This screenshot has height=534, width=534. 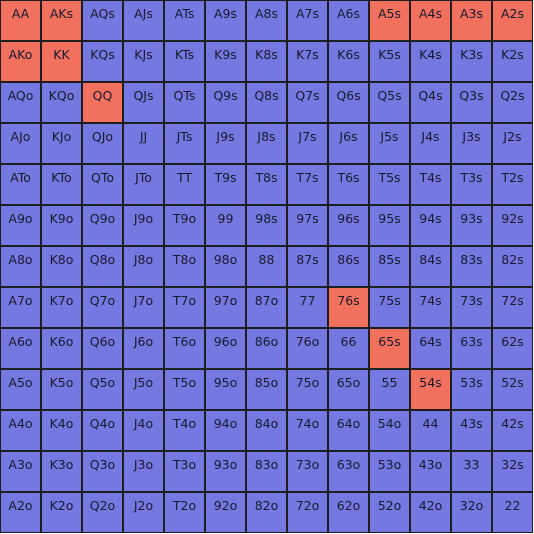 What do you see at coordinates (20, 348) in the screenshot?
I see `hand-cell-A6o: A6o` at bounding box center [20, 348].